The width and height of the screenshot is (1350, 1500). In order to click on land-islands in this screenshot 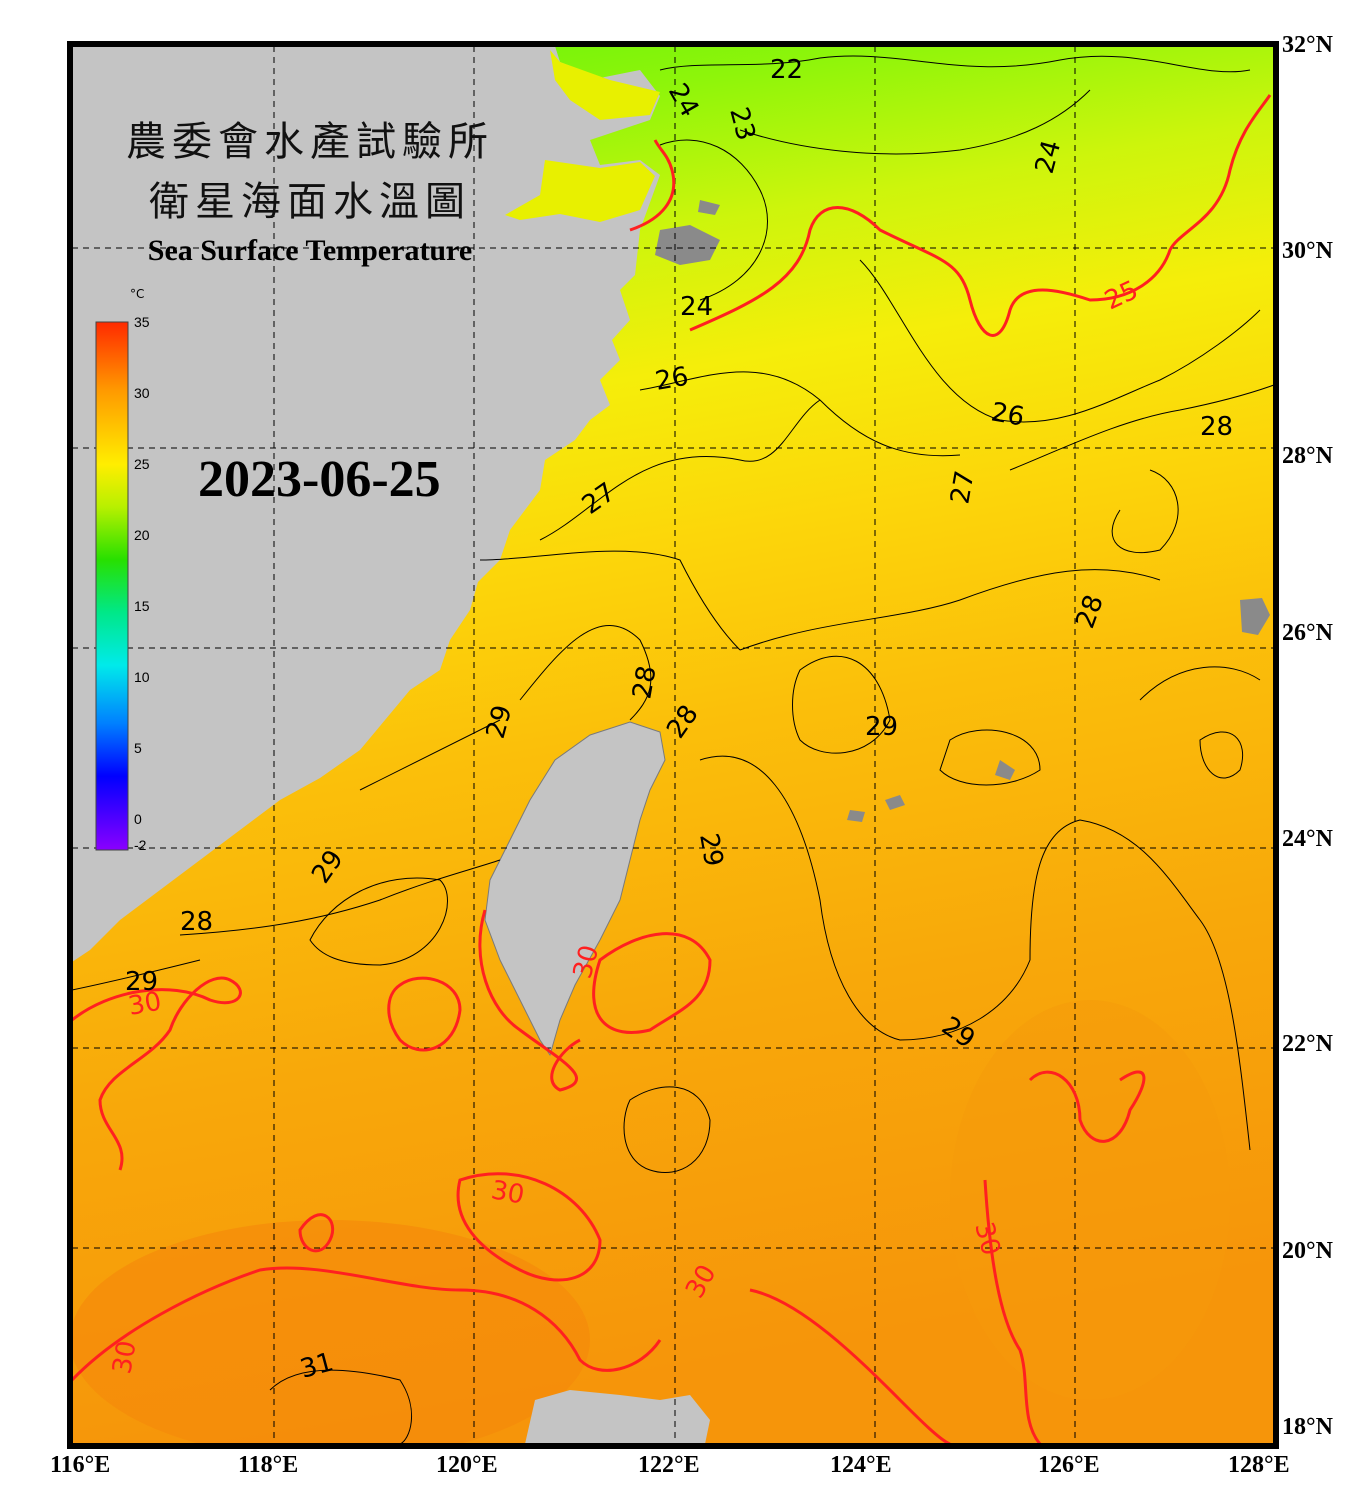, I will do `click(1058, 710)`.